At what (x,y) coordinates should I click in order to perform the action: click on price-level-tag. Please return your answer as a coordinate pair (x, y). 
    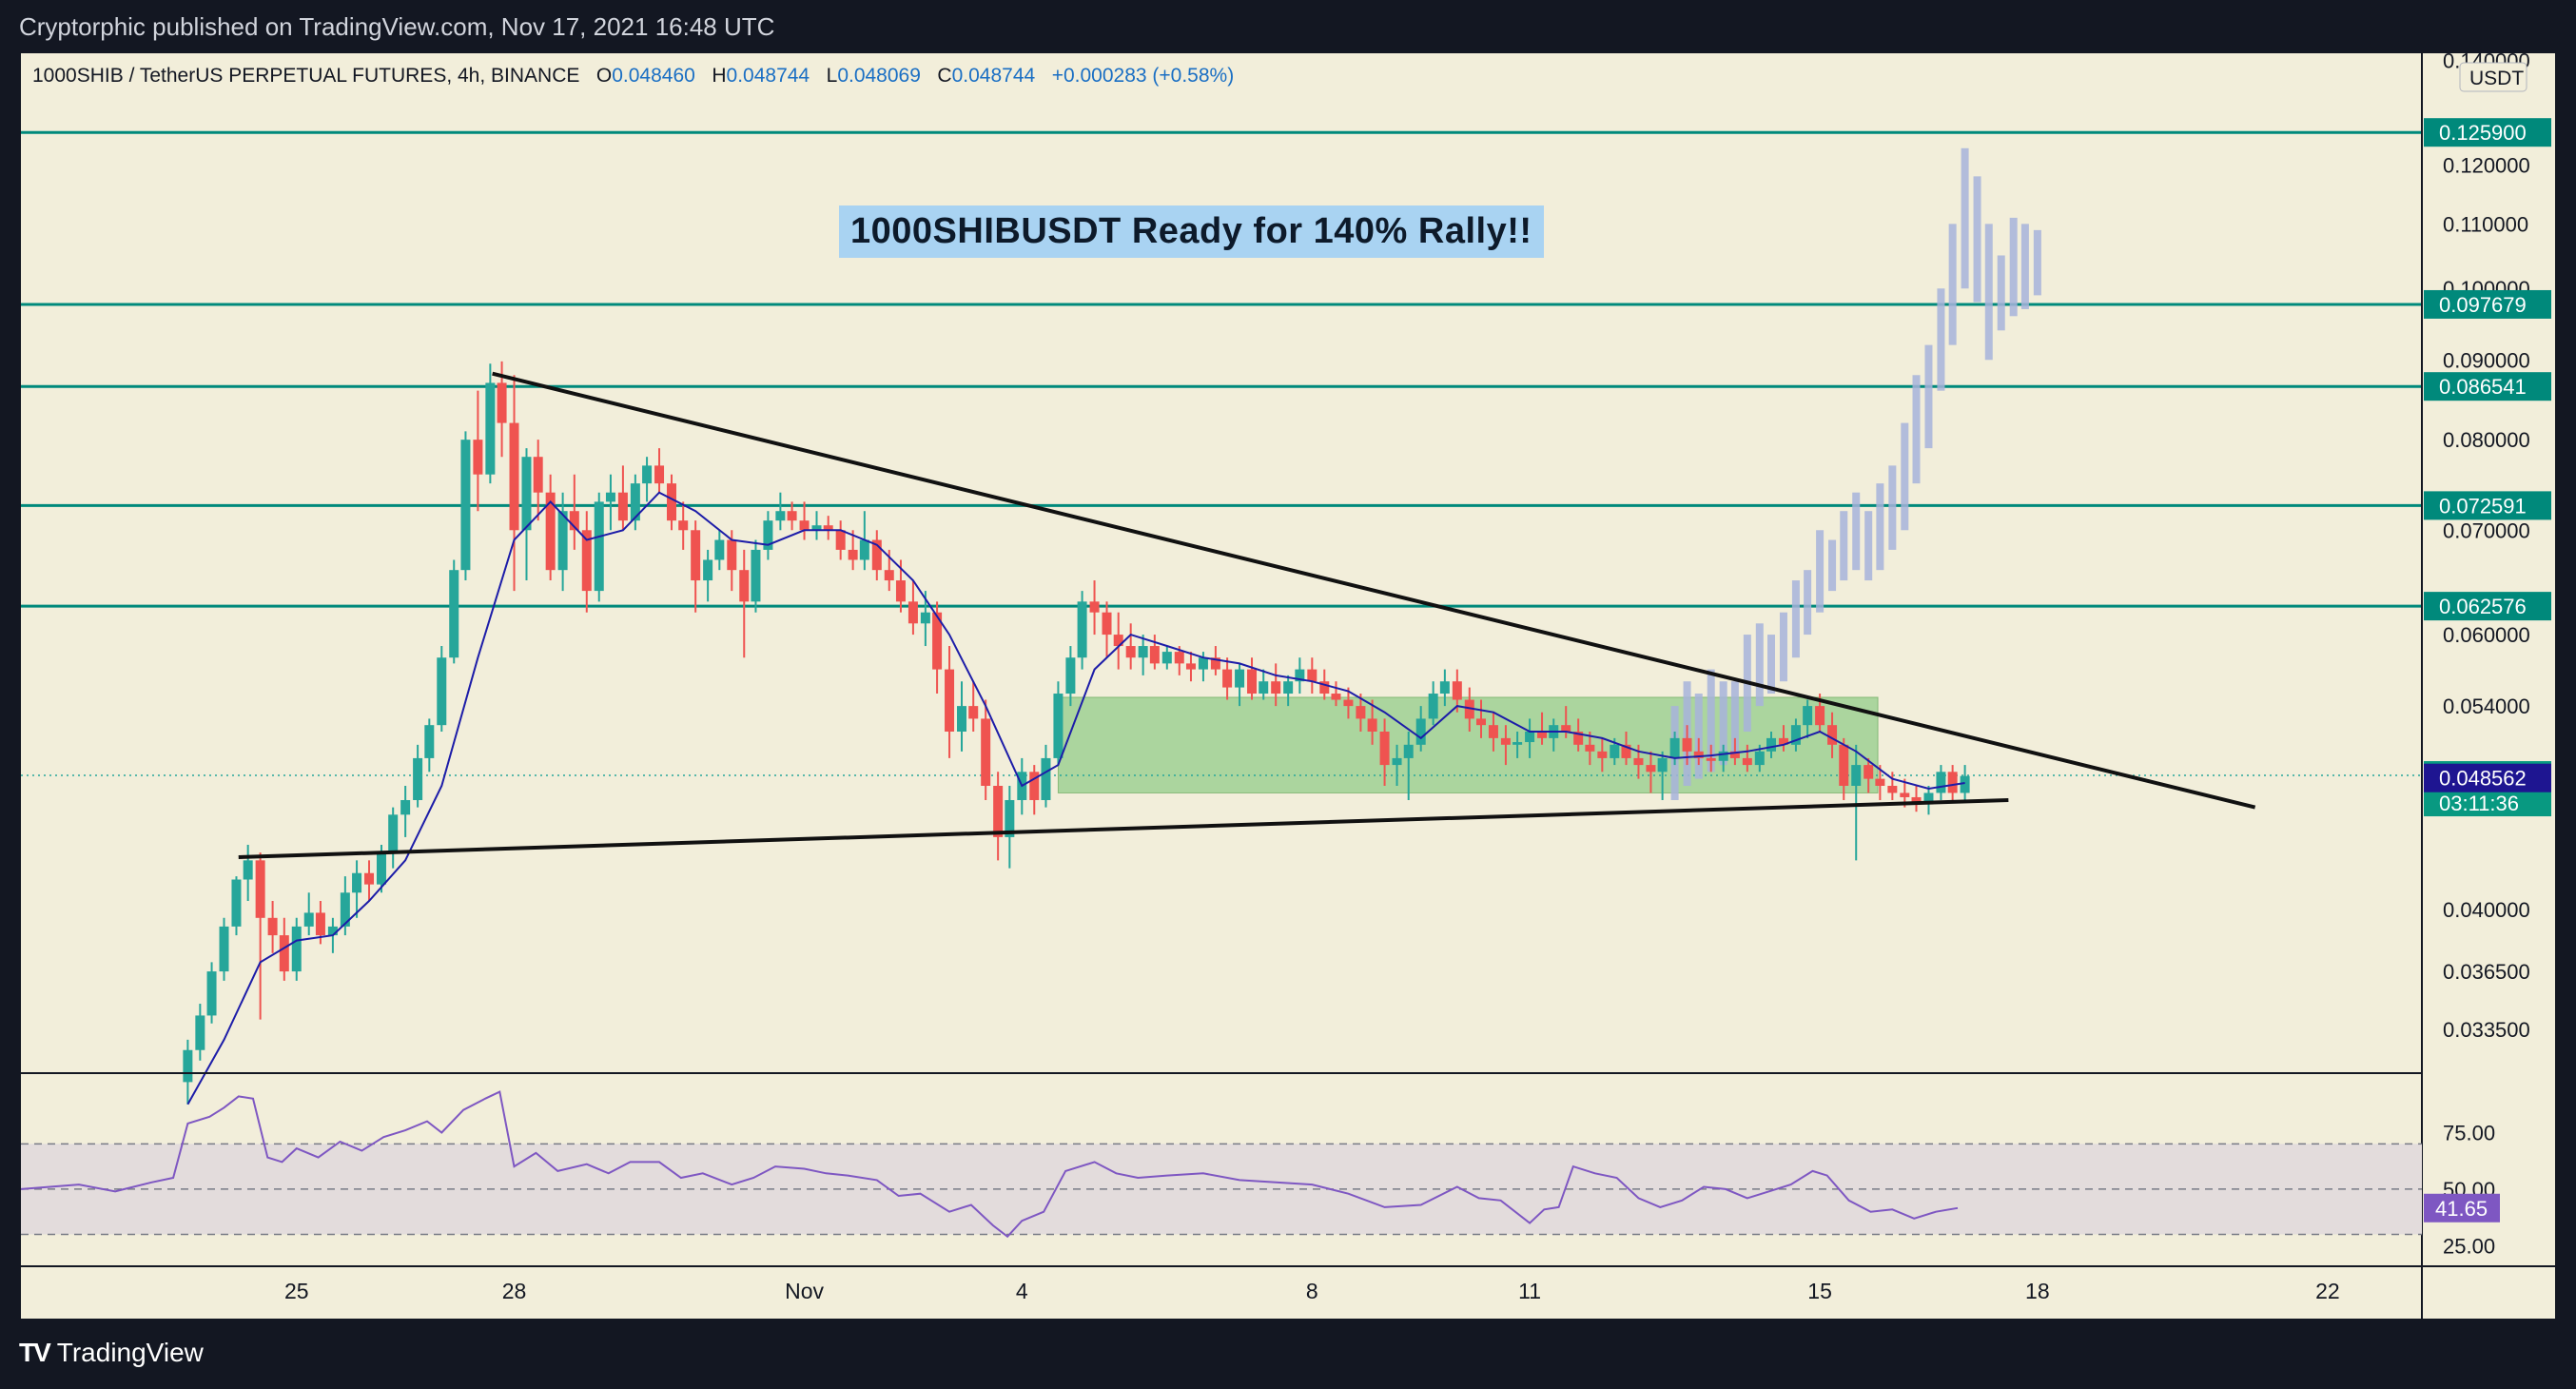
    Looking at the image, I should click on (2487, 505).